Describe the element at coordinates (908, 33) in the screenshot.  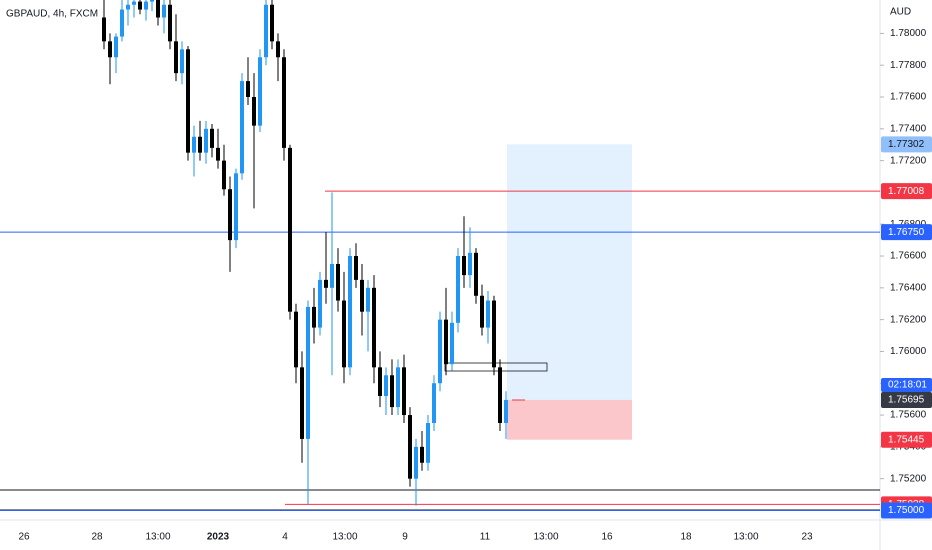
I see `y-tick-label: 1.78000` at that location.